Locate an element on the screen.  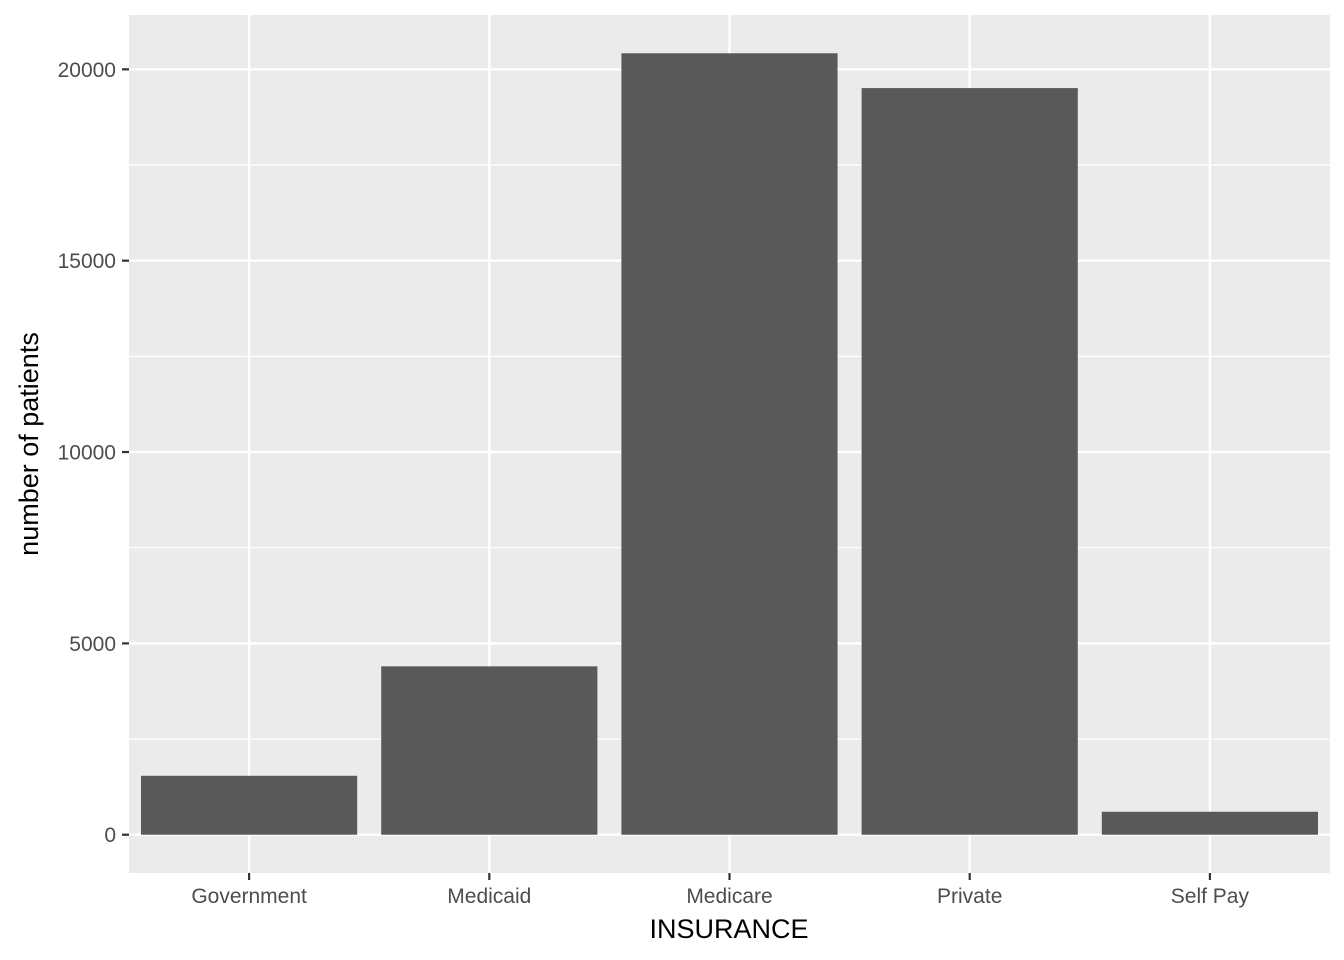
x-tick-label: Medicaid is located at coordinates (489, 896).